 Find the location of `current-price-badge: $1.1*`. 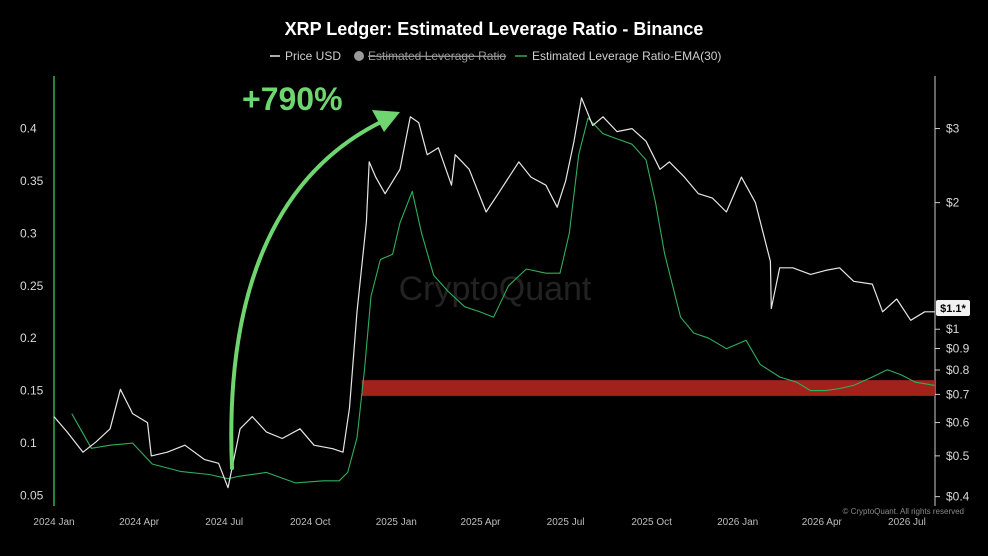

current-price-badge: $1.1* is located at coordinates (953, 308).